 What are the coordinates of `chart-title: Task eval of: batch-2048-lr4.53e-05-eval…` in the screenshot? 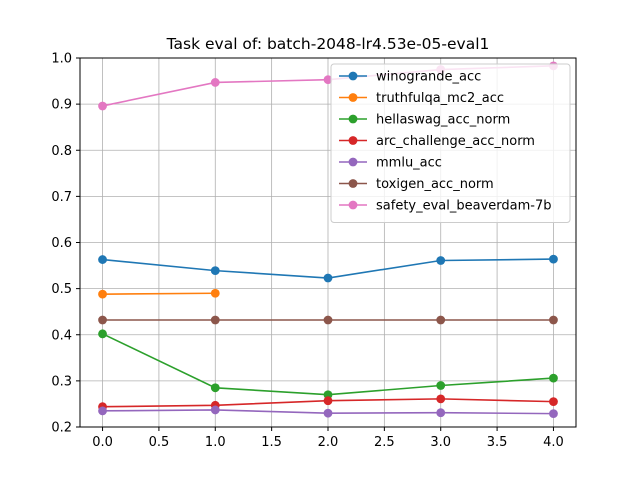 It's located at (328, 44).